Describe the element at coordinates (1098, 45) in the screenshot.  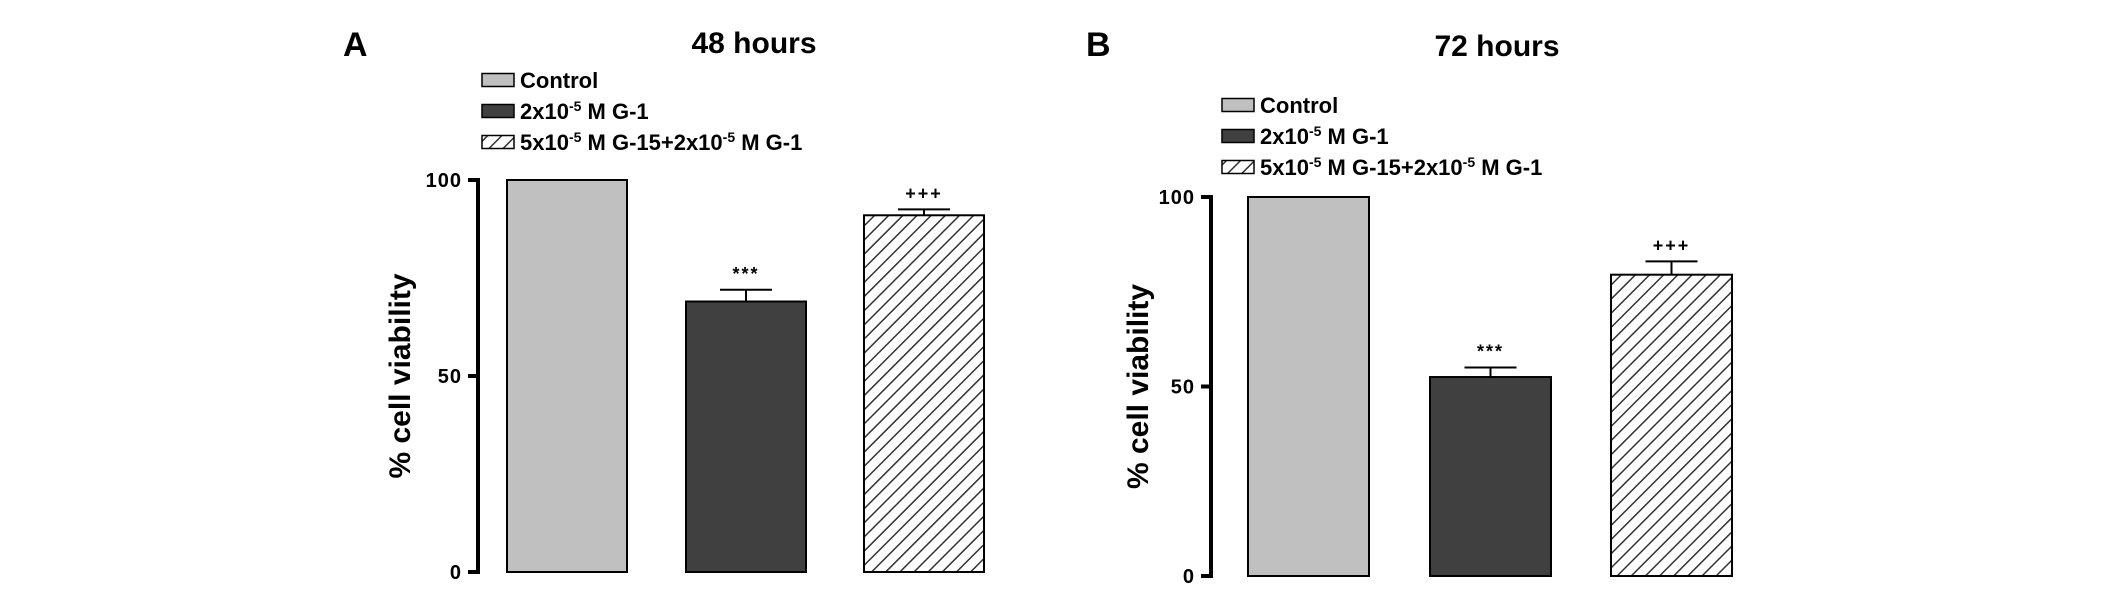
I see `panel-label: B` at that location.